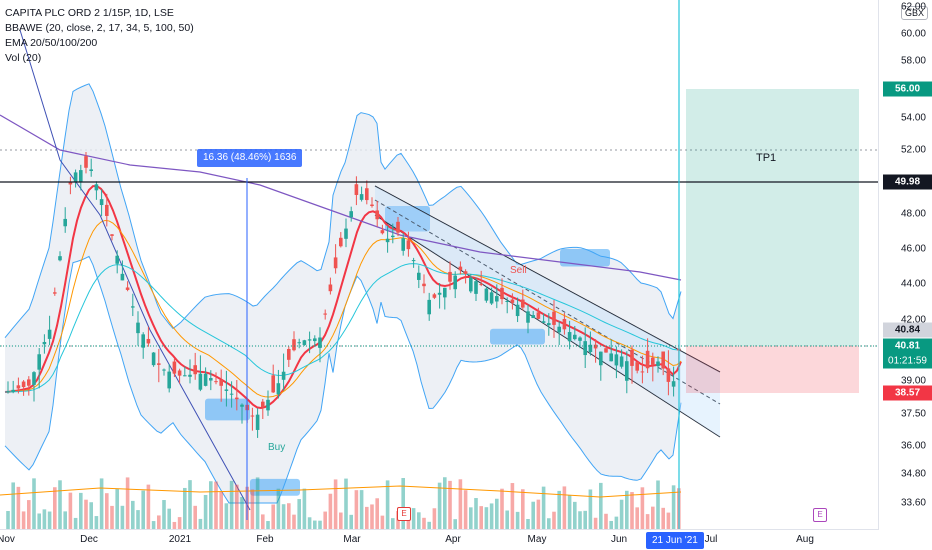 This screenshot has height=550, width=932. I want to click on measure-label: 16.36 (48.46%) 1636, so click(250, 158).